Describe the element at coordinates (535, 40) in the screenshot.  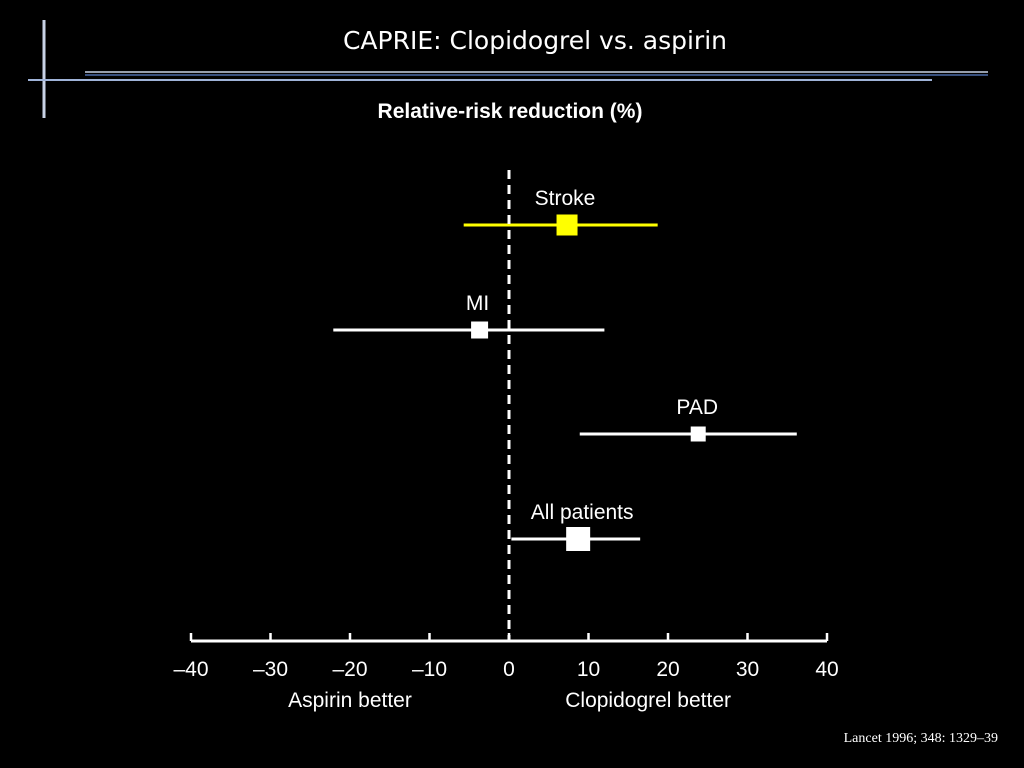
I see `slide-title: CAPRIE: Clopidogrel vs. aspirin` at that location.